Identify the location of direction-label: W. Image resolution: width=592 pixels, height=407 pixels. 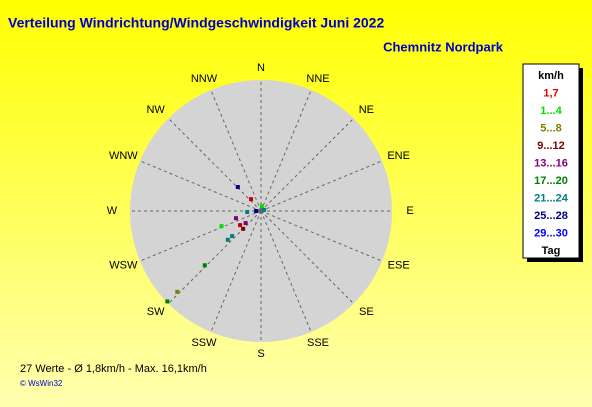
(112, 211).